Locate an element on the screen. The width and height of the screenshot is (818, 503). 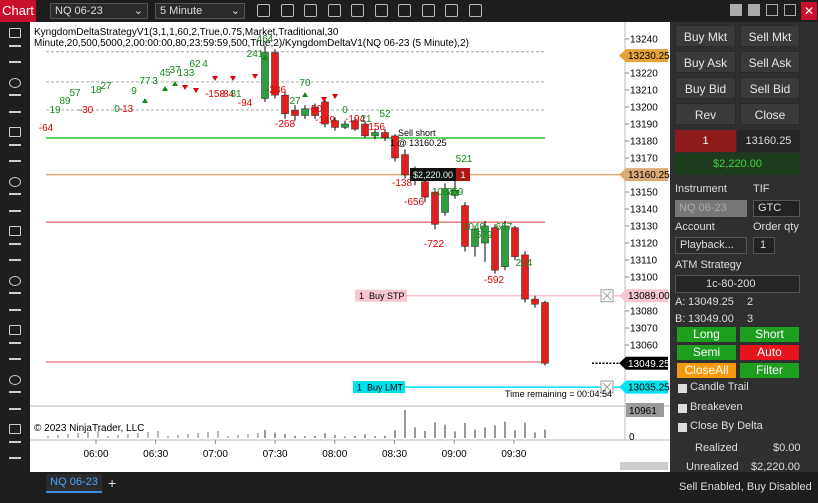
order-qty: 1 is located at coordinates (361, 296).